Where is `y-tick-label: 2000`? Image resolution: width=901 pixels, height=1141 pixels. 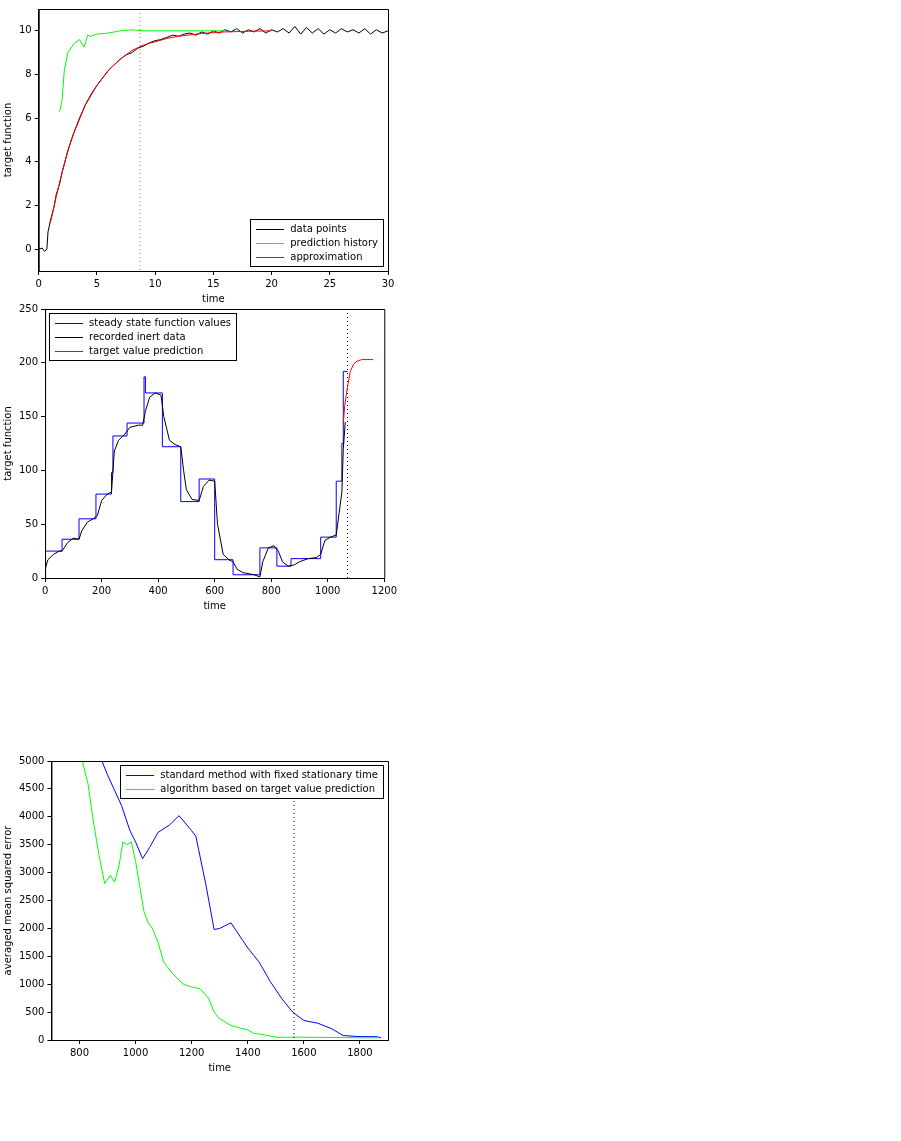 y-tick-label: 2000 is located at coordinates (32, 927).